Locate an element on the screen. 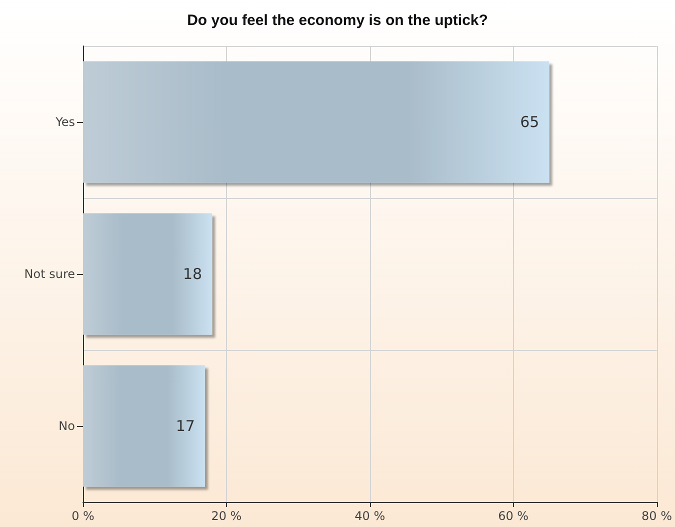 The height and width of the screenshot is (527, 675). chart-title: Do you feel the economy is on the uptick? is located at coordinates (337, 20).